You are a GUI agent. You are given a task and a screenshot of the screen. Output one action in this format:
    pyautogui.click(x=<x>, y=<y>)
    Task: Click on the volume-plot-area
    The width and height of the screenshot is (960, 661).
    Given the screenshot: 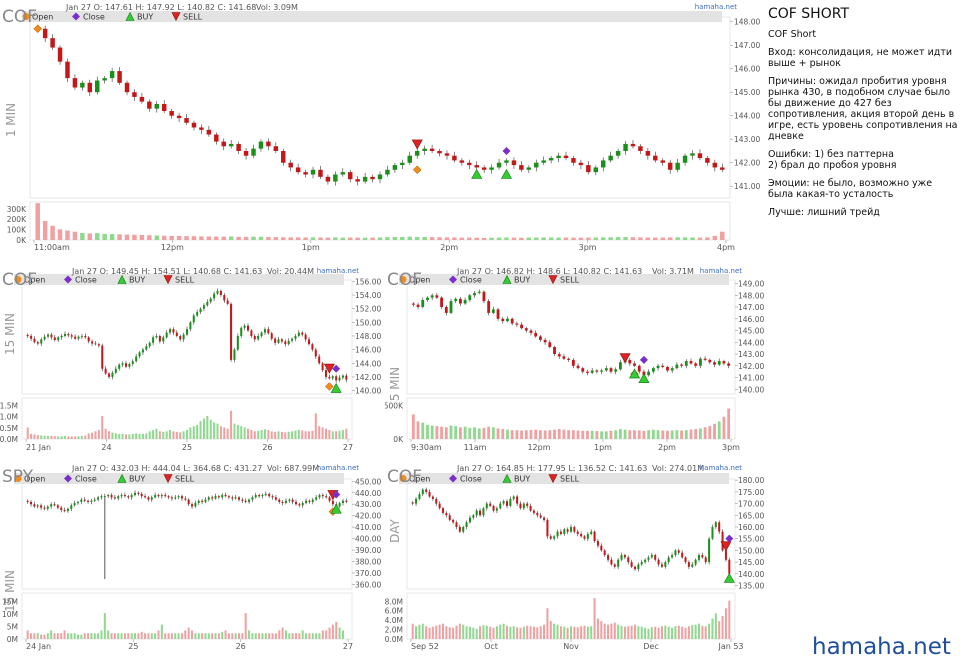 What is the action you would take?
    pyautogui.click(x=380, y=221)
    